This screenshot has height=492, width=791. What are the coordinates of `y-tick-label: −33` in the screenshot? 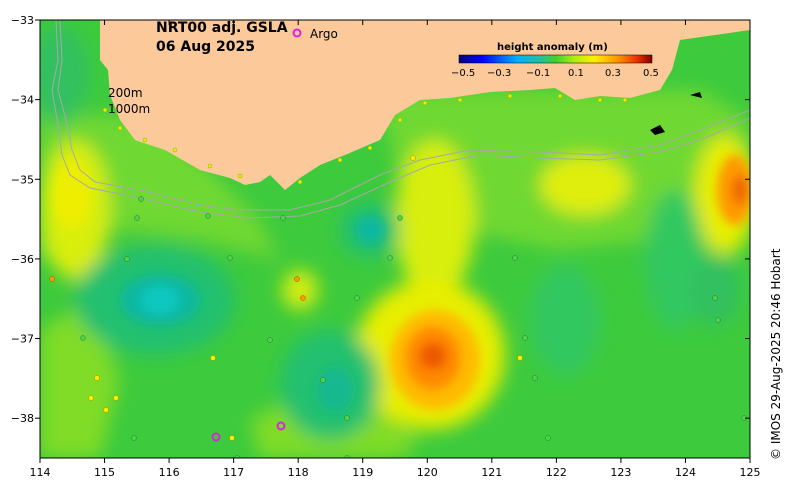 It's located at (22, 20).